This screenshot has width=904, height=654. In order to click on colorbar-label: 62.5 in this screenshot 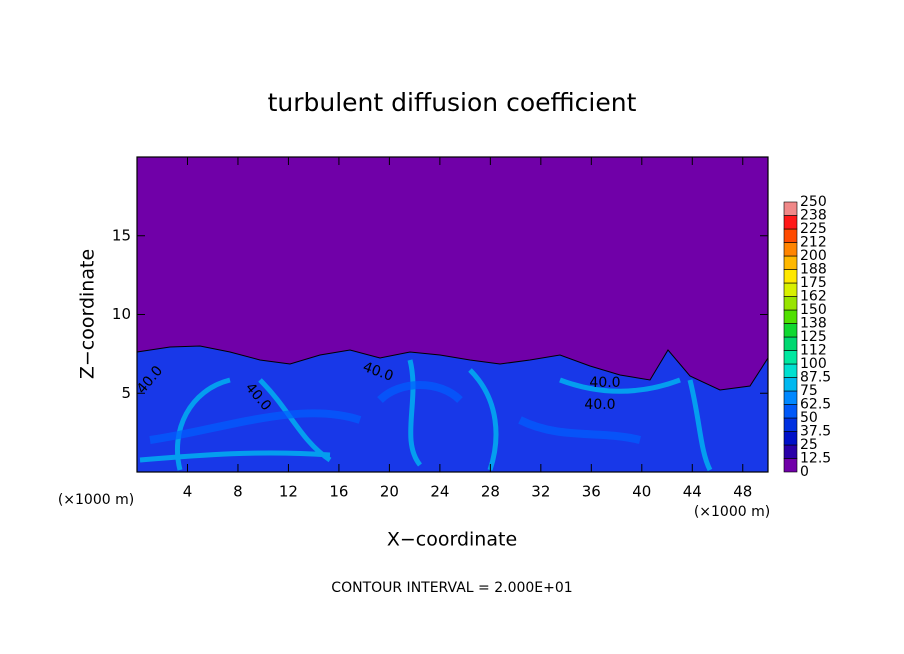, I will do `click(815, 405)`.